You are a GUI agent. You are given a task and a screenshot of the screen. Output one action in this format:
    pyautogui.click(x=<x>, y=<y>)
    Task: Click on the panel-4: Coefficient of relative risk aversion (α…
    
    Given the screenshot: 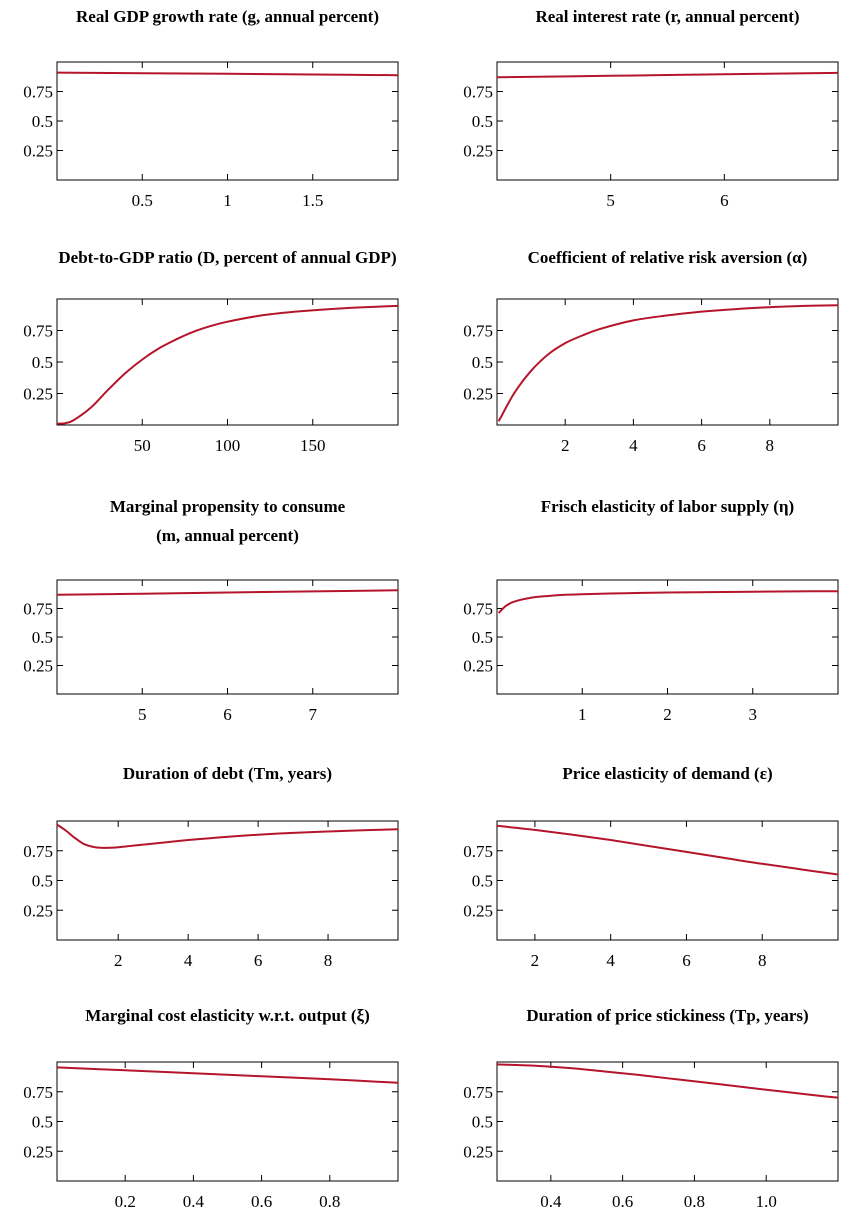 What is the action you would take?
    pyautogui.click(x=651, y=351)
    